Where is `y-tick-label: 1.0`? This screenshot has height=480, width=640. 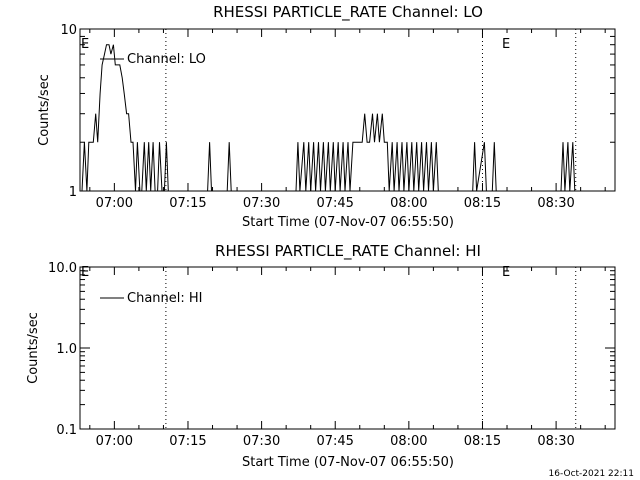 y-tick-label: 1.0 is located at coordinates (66, 349).